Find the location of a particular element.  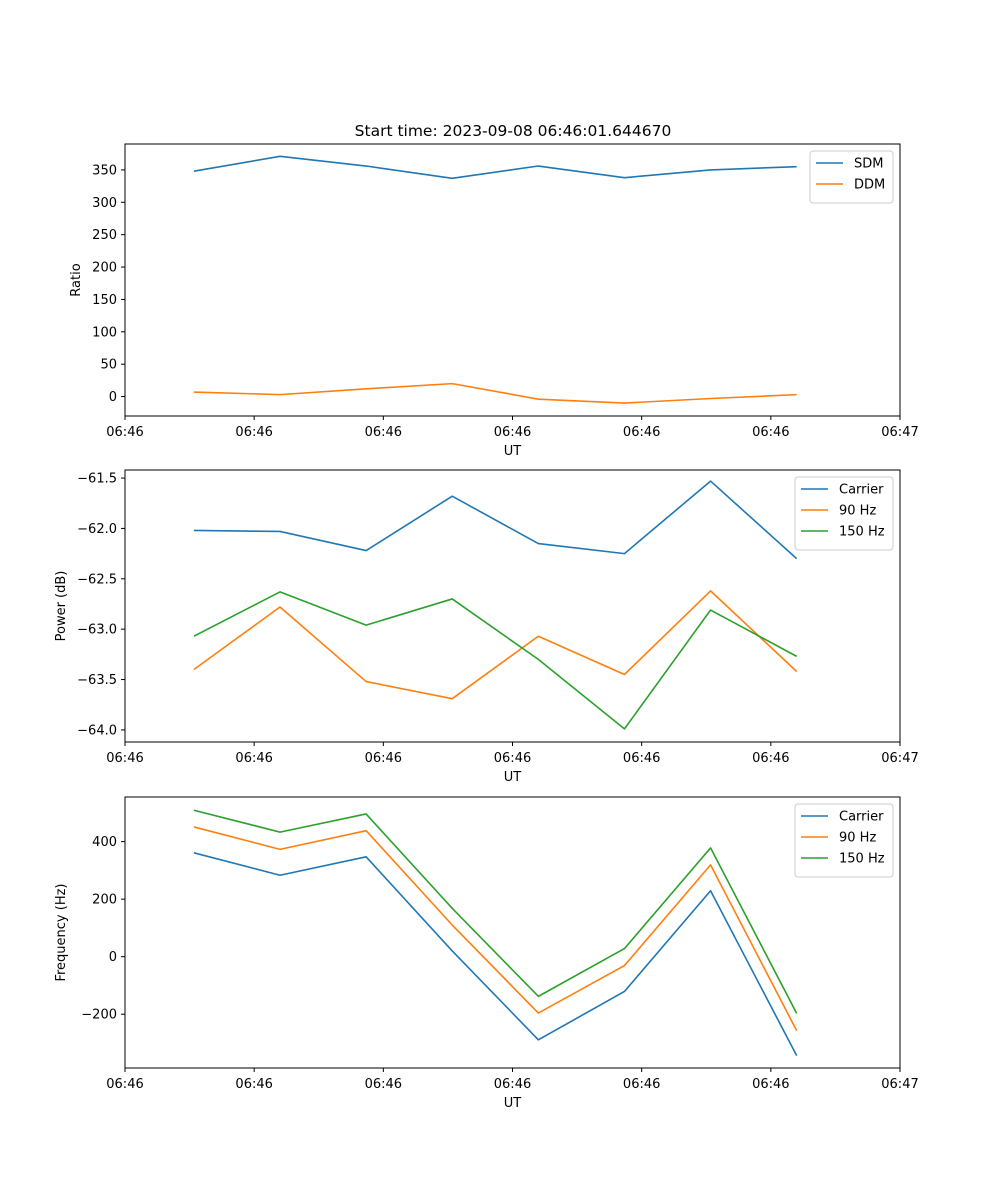

y-tick-label: 300 is located at coordinates (104, 203).